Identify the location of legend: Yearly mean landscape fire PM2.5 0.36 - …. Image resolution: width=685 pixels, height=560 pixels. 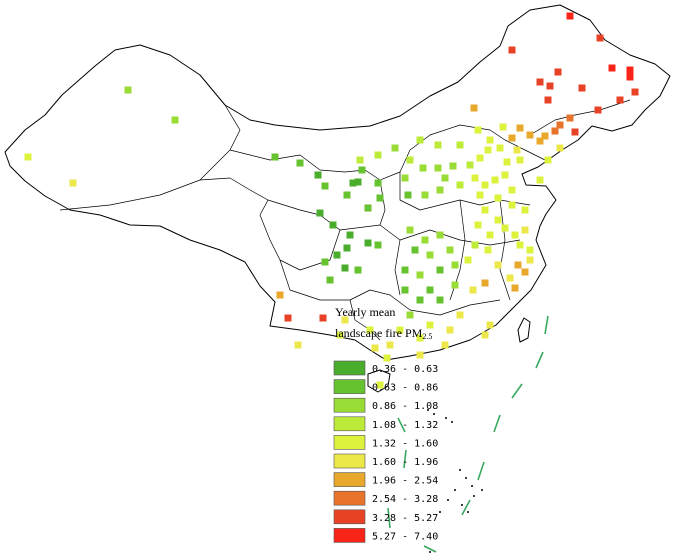
(385, 424).